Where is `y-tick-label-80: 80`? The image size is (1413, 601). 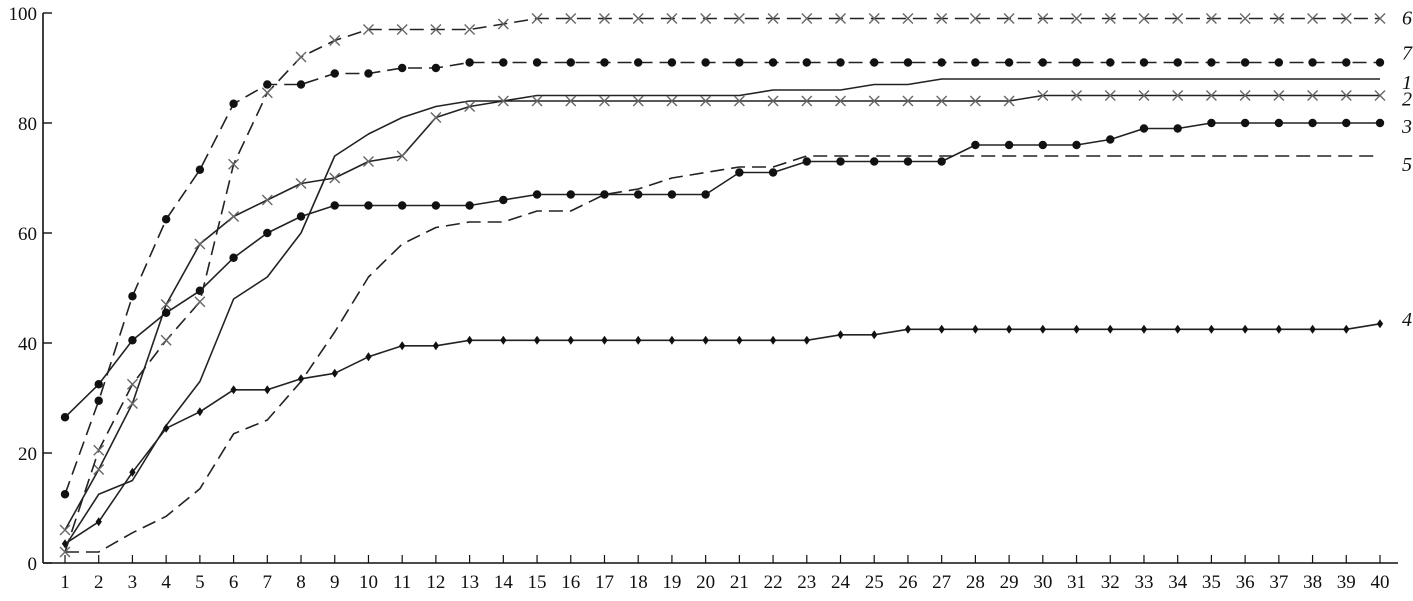
y-tick-label-80: 80 is located at coordinates (27, 124).